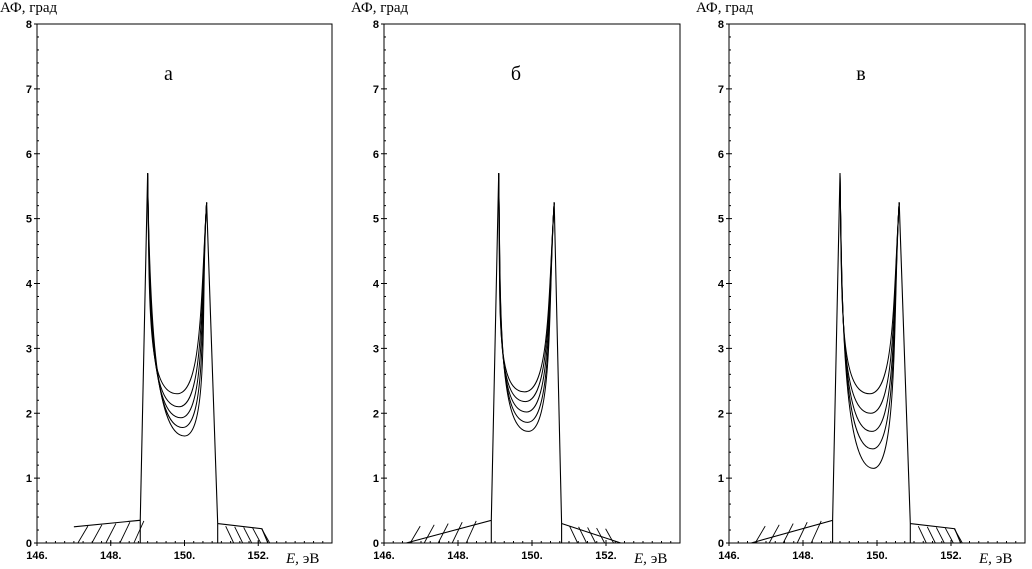 The height and width of the screenshot is (569, 1032). Describe the element at coordinates (860, 74) in the screenshot. I see `panel-label: в` at that location.